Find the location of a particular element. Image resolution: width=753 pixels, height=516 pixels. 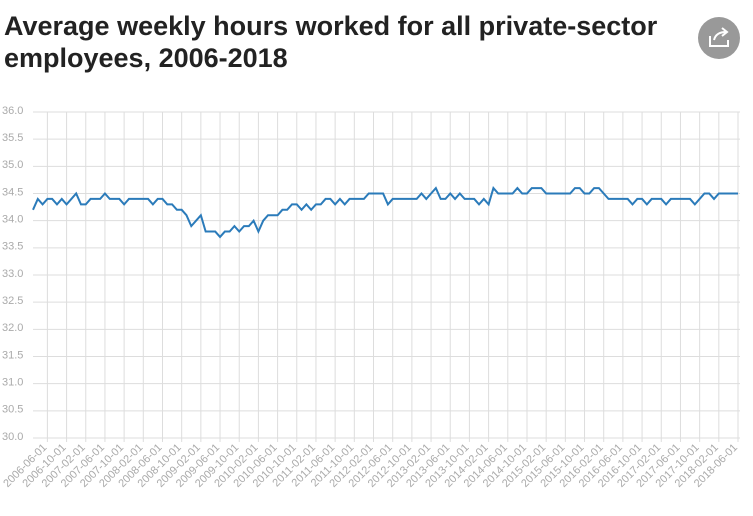

y-tick-label: 32.0 is located at coordinates (12, 328).